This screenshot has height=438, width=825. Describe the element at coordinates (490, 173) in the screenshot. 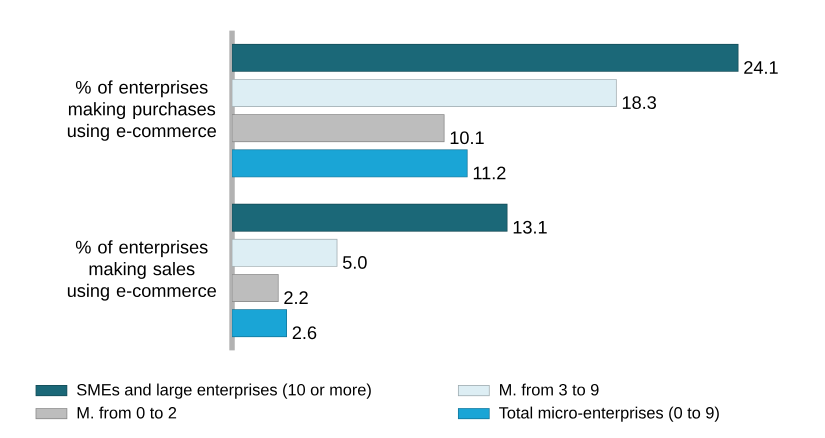

I see `data-label: 11.2` at that location.